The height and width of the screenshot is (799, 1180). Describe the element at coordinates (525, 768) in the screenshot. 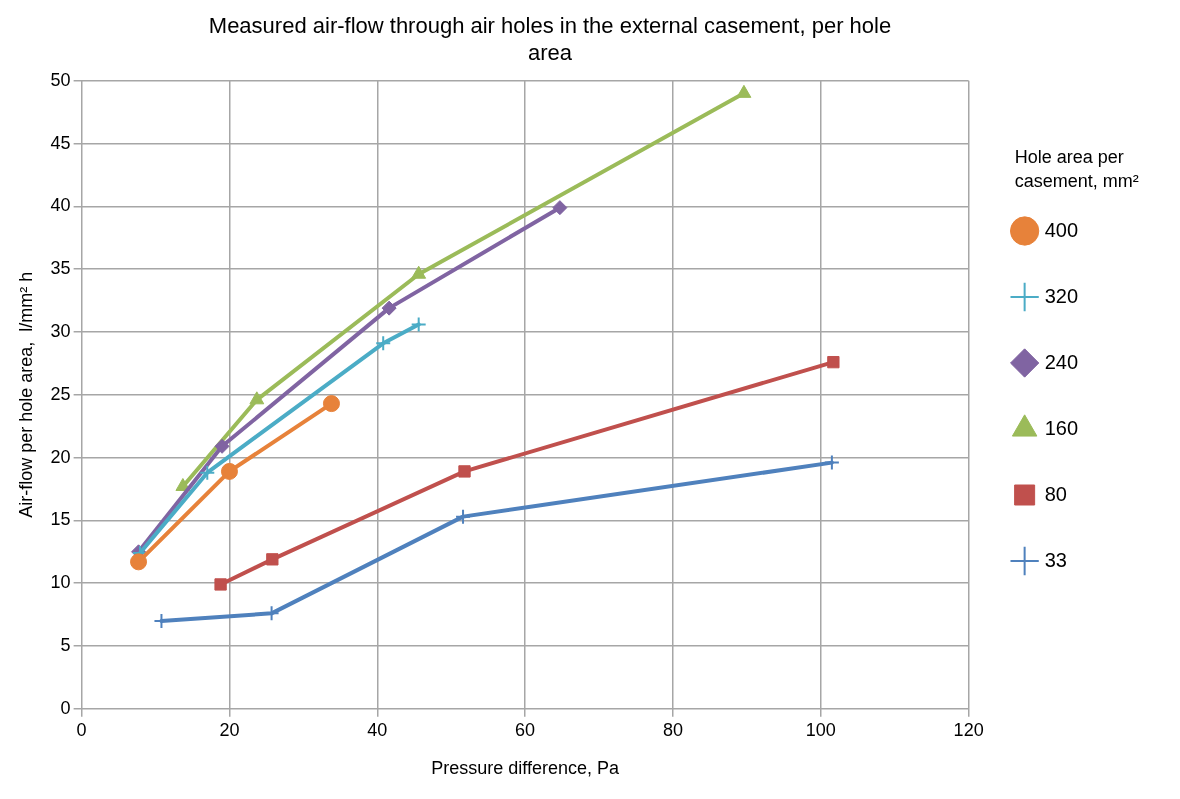

I see `x-axis-title: Pressure difference, Pa` at that location.